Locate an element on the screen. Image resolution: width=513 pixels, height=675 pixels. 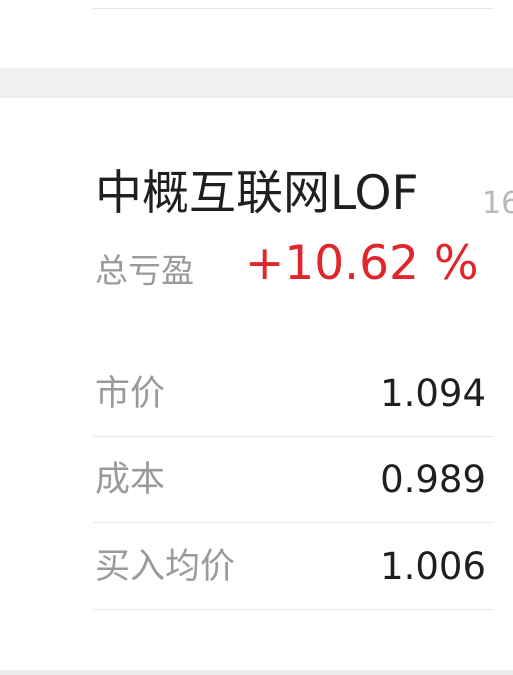
previous-card is located at coordinates (256, 34).